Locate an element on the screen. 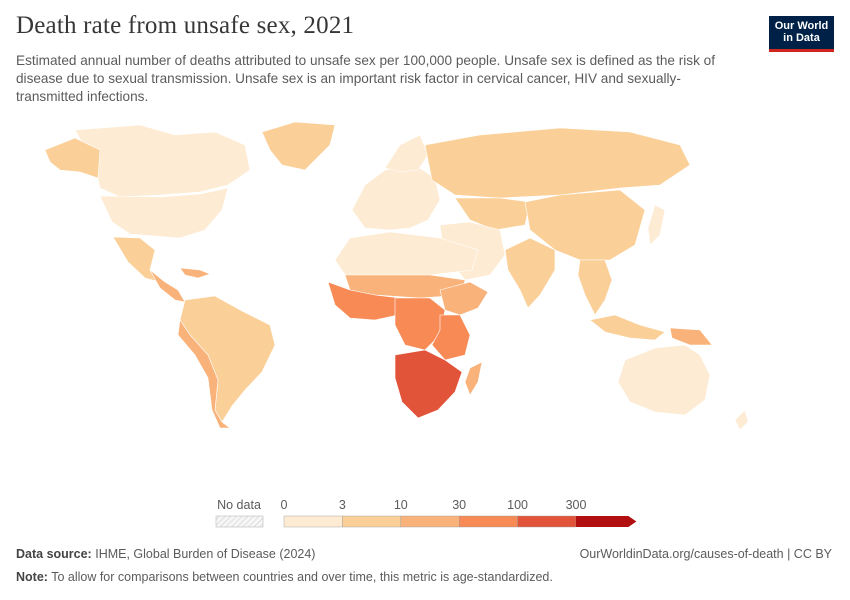  legend-tick-label: 100 is located at coordinates (517, 505).